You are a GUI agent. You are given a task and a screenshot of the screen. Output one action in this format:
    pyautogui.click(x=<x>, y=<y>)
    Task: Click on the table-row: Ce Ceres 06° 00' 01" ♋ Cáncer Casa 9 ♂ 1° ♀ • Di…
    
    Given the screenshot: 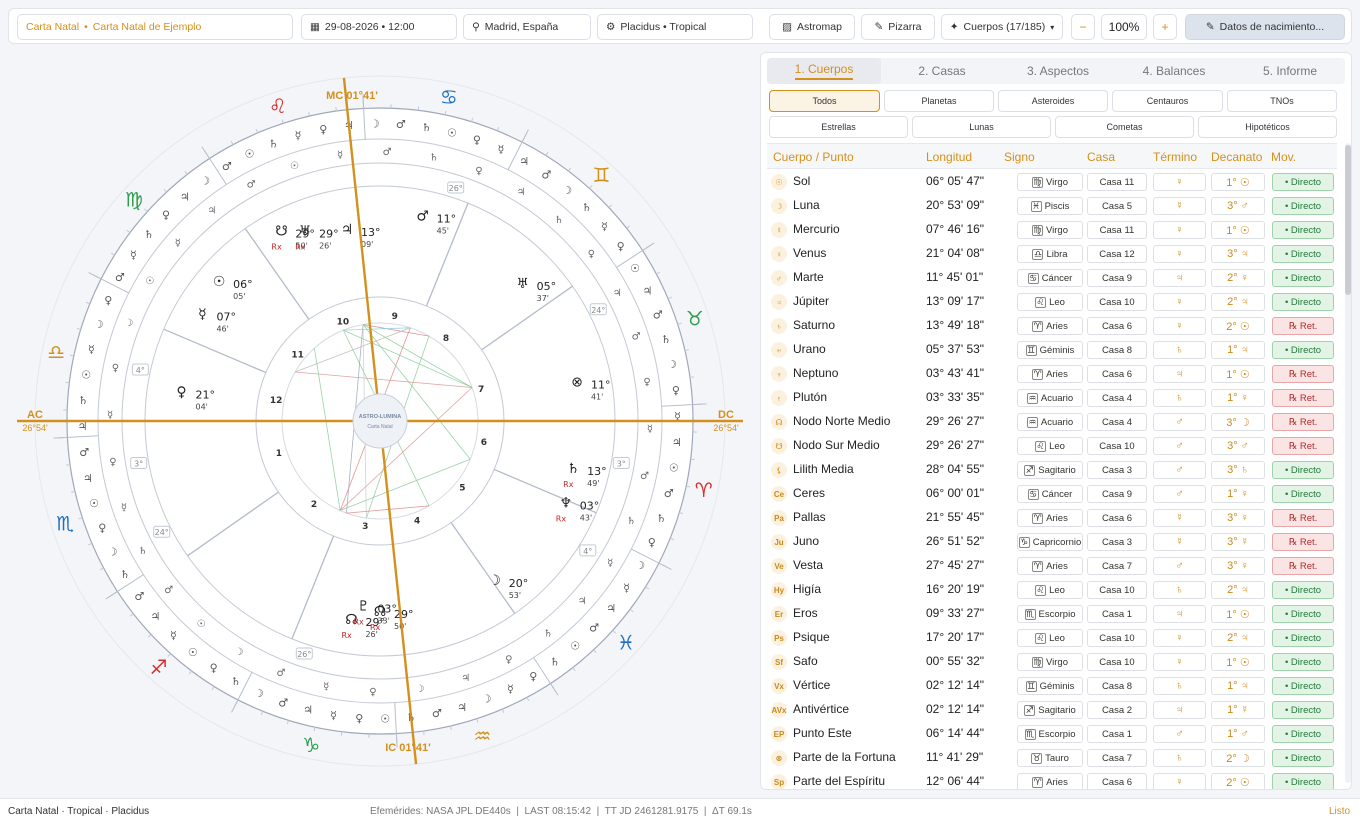 What is the action you would take?
    pyautogui.click(x=1052, y=494)
    